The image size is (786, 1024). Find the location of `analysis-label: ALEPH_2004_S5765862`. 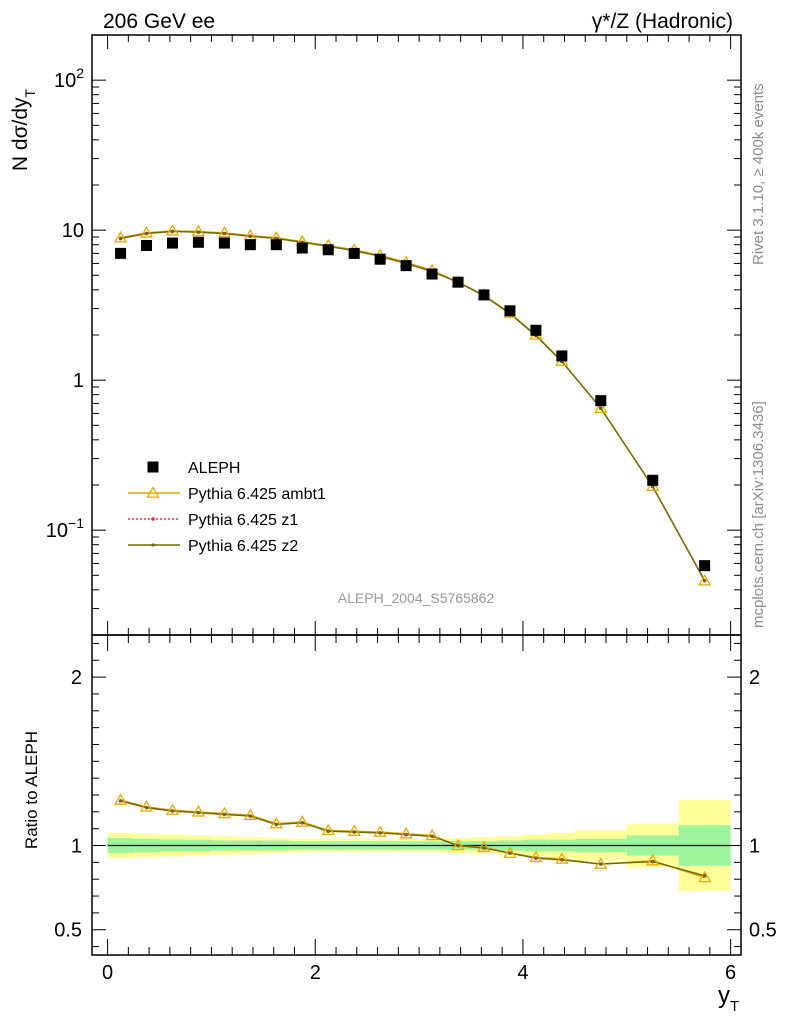

analysis-label: ALEPH_2004_S5765862 is located at coordinates (416, 598).